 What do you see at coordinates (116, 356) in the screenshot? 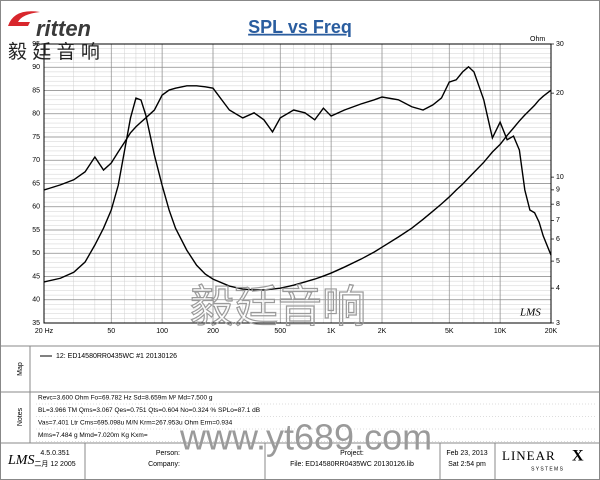
I see `legend-entry: 12: ED14580RR0435WC #1 20130126` at bounding box center [116, 356].